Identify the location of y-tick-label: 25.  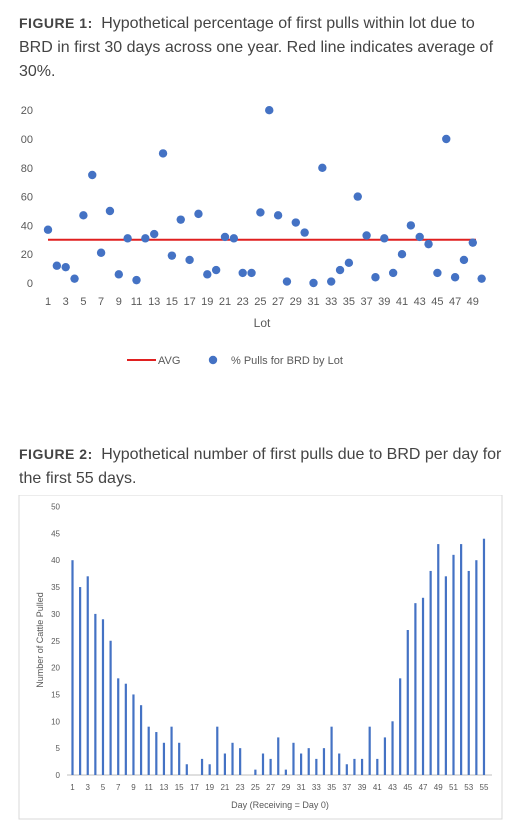
(55, 641).